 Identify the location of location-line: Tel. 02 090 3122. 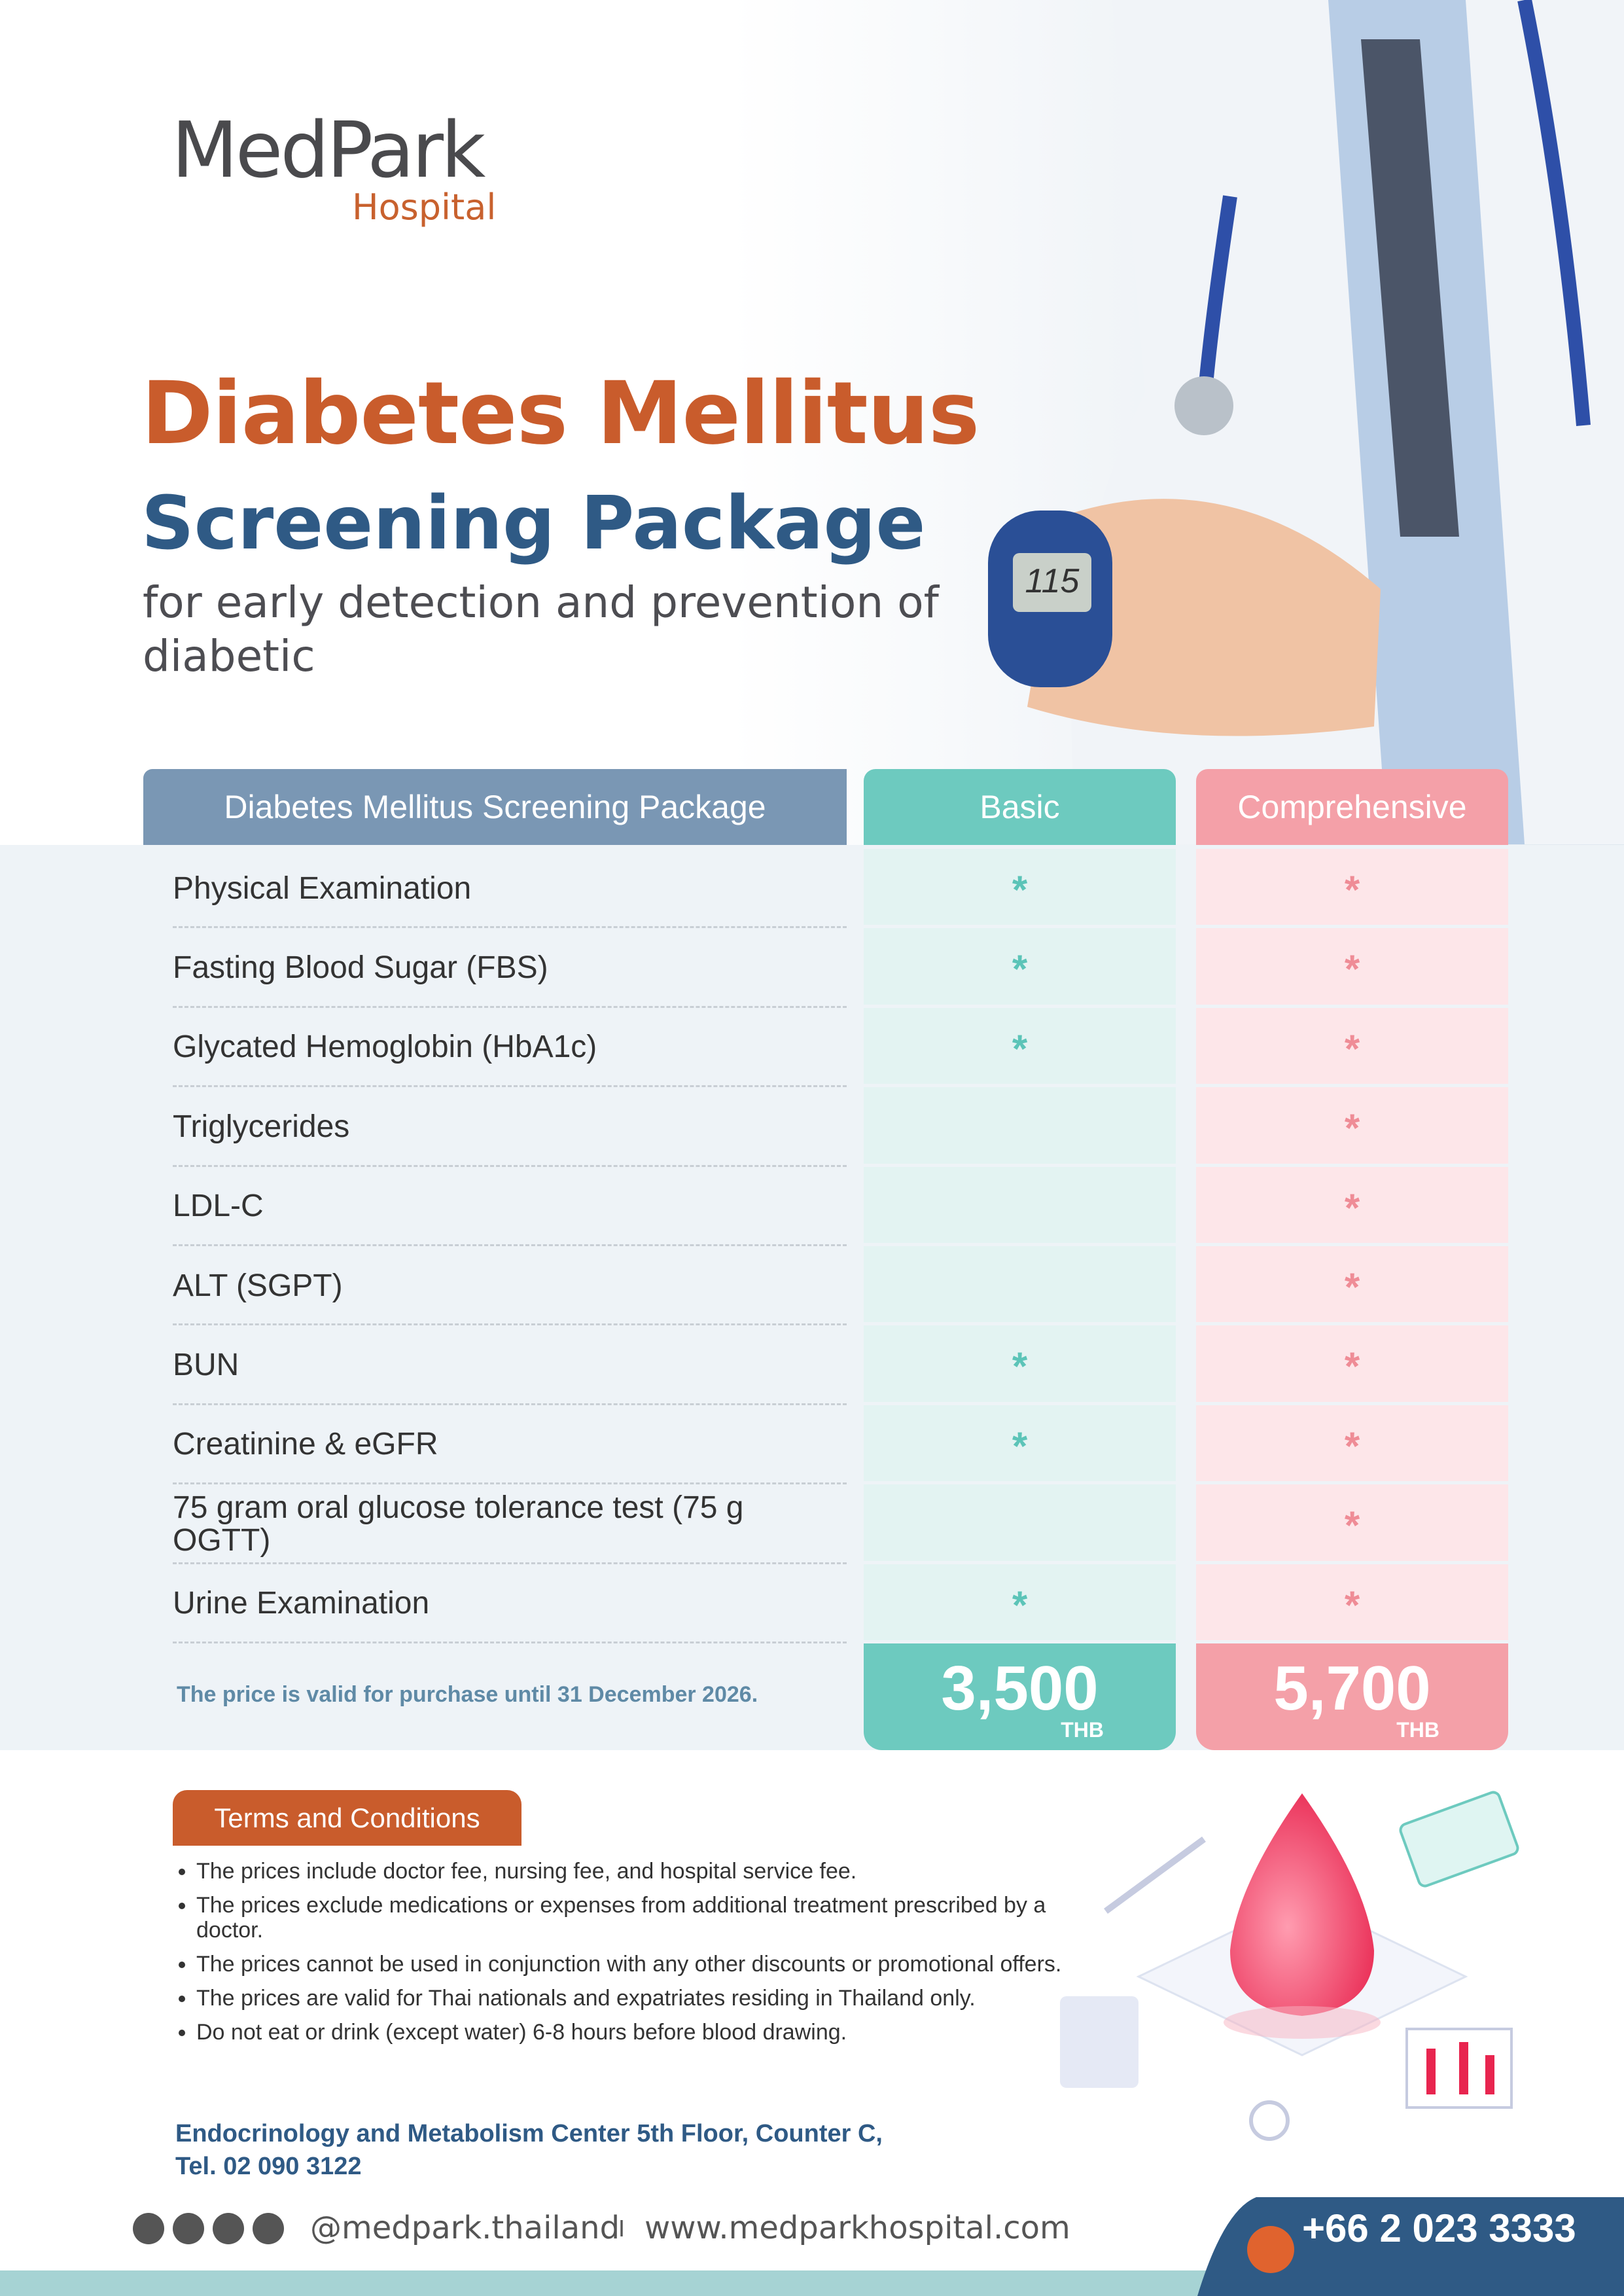
(268, 2166).